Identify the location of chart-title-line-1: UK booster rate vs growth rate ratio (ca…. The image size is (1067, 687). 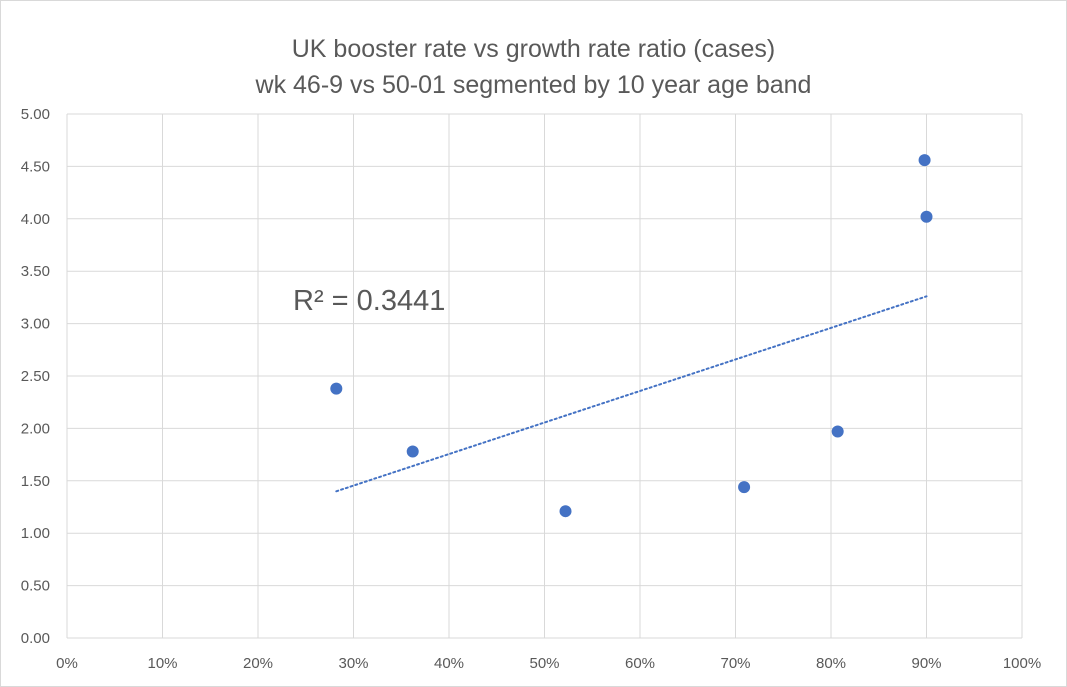
(533, 49).